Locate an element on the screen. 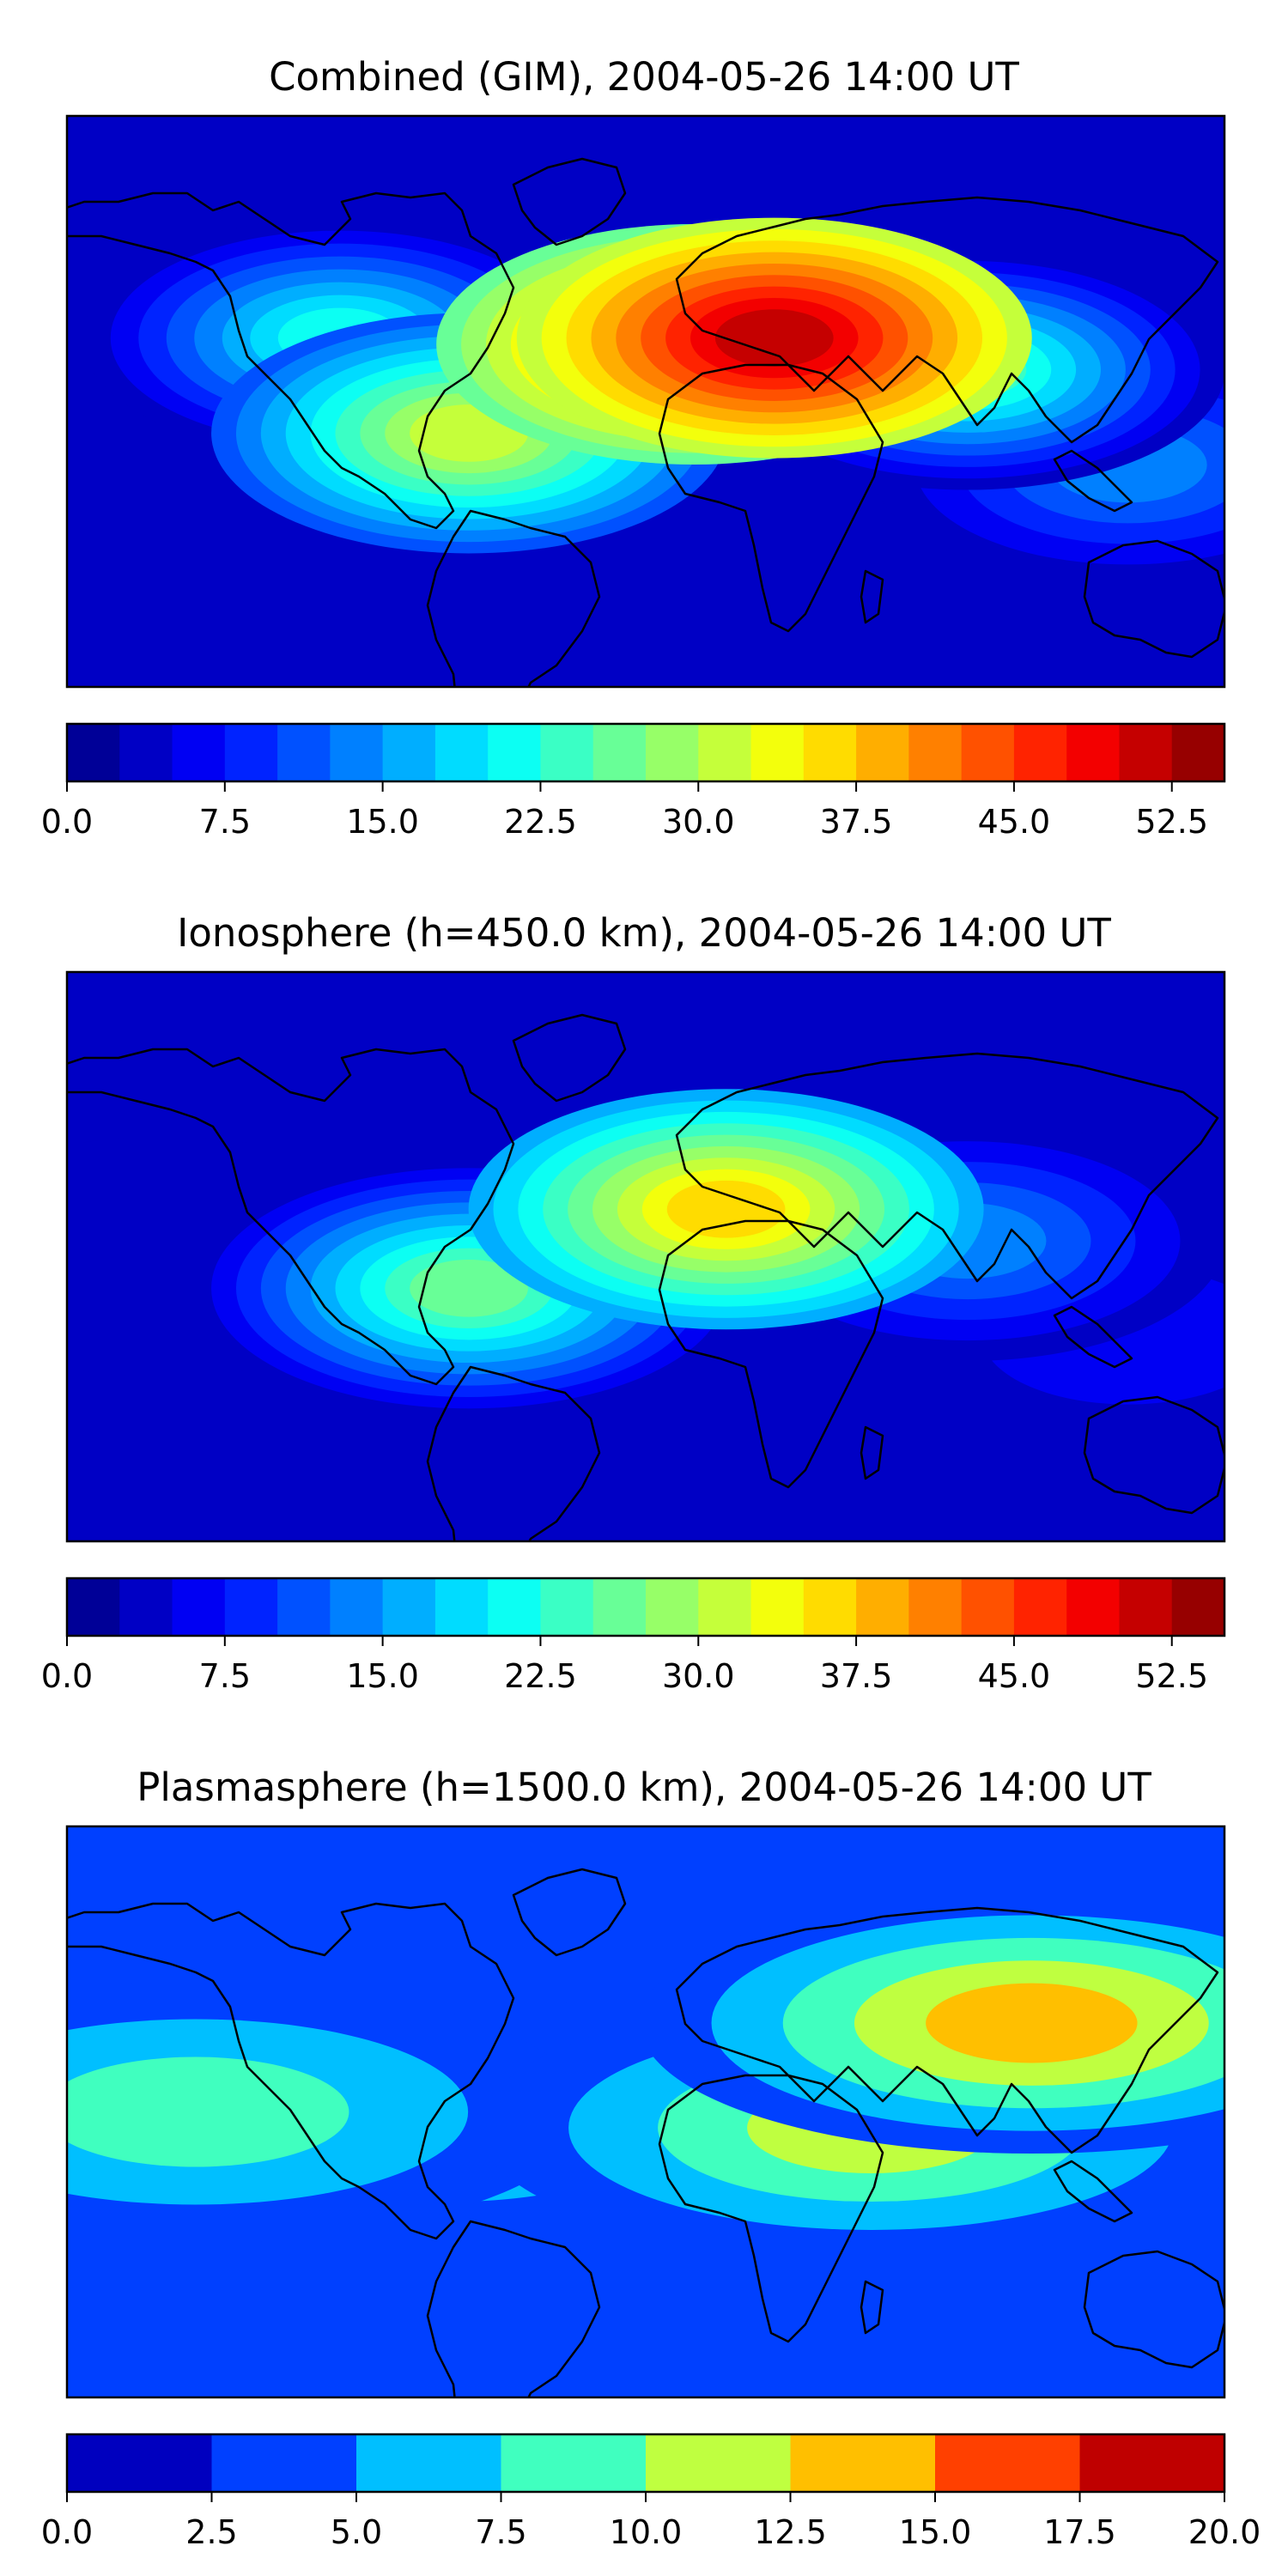 Image resolution: width=1288 pixels, height=2576 pixels. colorbar-tick-label: 17.5 is located at coordinates (1079, 2532).